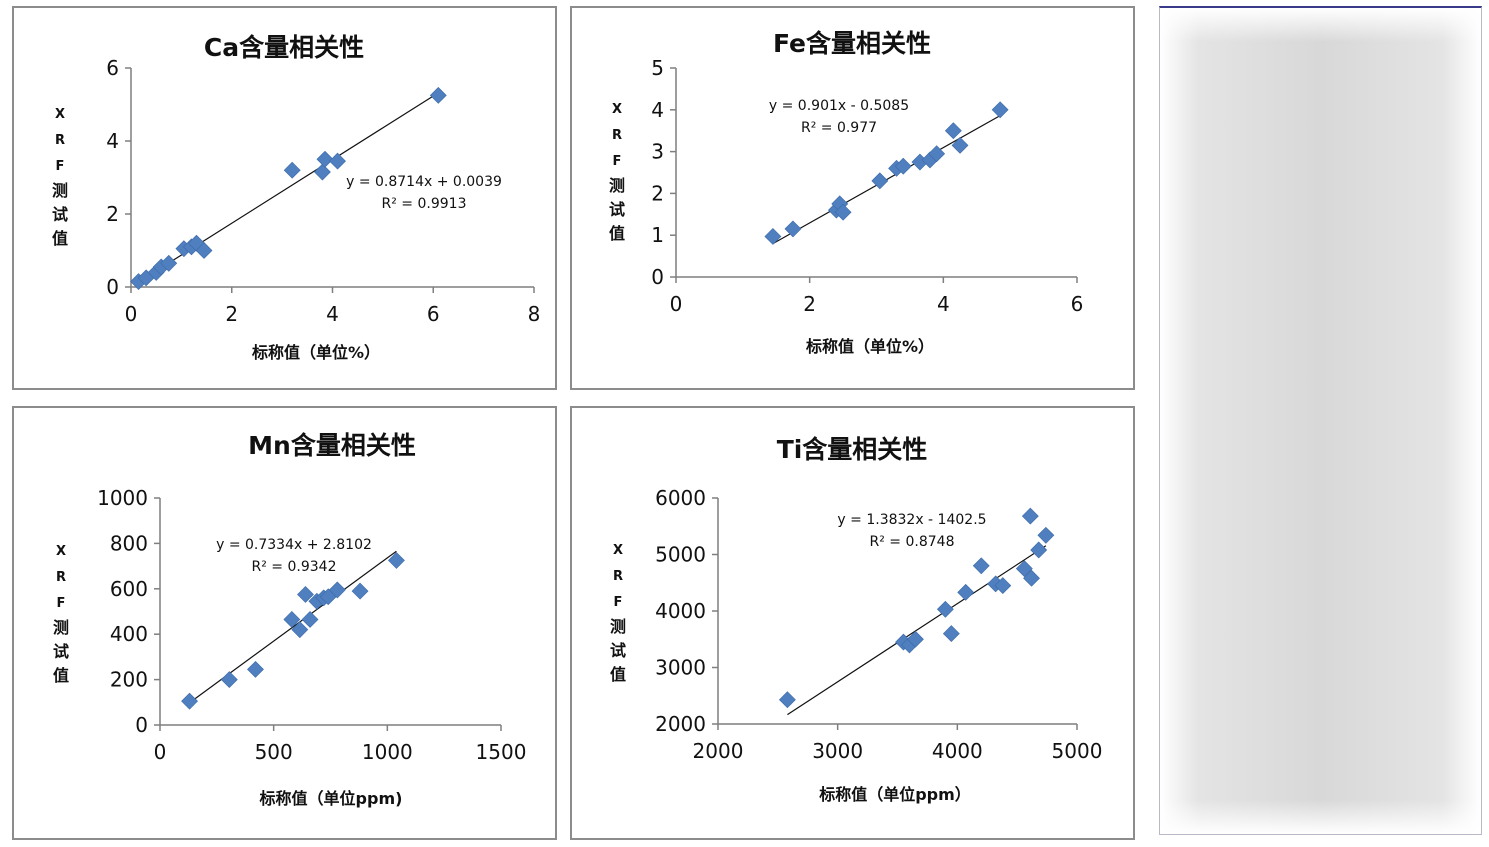 The image size is (1489, 847). What do you see at coordinates (657, 235) in the screenshot?
I see `y-tick-label: 1` at bounding box center [657, 235].